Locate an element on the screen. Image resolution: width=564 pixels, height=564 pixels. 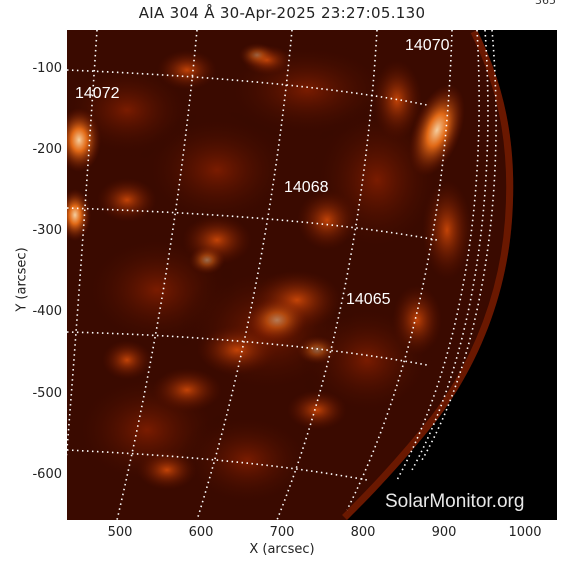
region-label-14065: 14065 is located at coordinates (368, 299).